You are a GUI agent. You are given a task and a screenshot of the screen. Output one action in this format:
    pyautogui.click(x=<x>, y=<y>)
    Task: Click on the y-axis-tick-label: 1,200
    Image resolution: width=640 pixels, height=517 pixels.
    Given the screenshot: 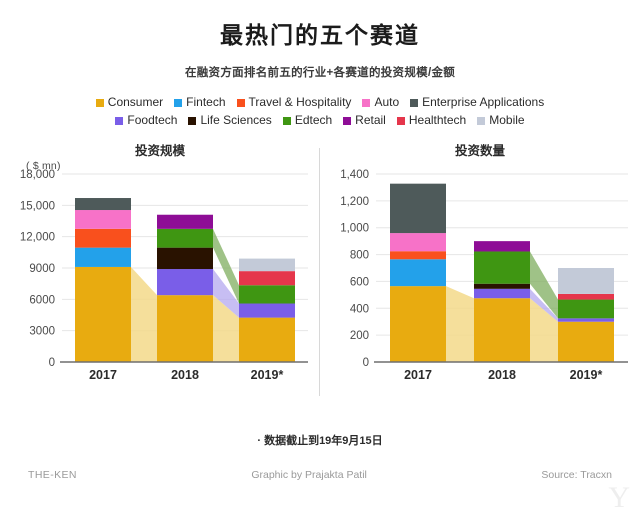 What is the action you would take?
    pyautogui.click(x=354, y=202)
    